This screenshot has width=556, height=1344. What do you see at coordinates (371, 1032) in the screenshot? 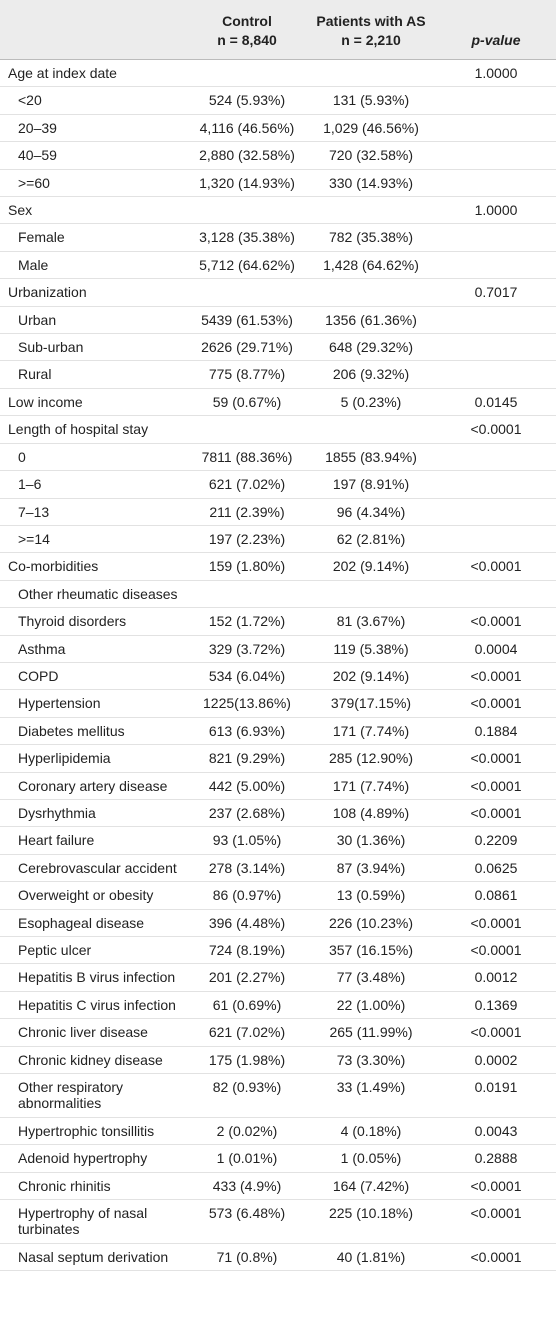
I see `cell-patients: 265 (11.99%)` at bounding box center [371, 1032].